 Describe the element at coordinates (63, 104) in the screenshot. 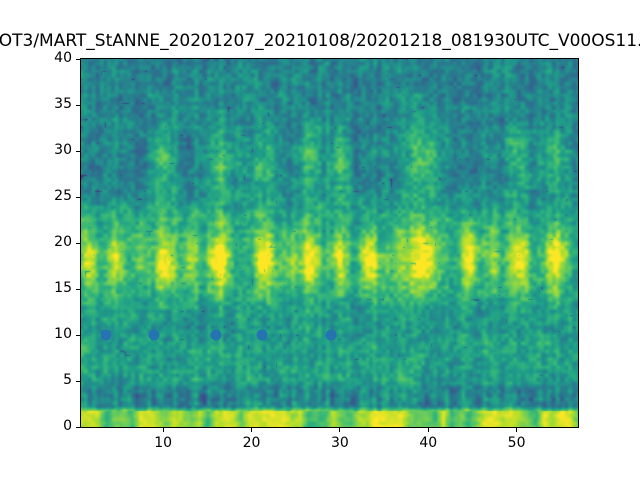

I see `y-tick-label: 35` at that location.